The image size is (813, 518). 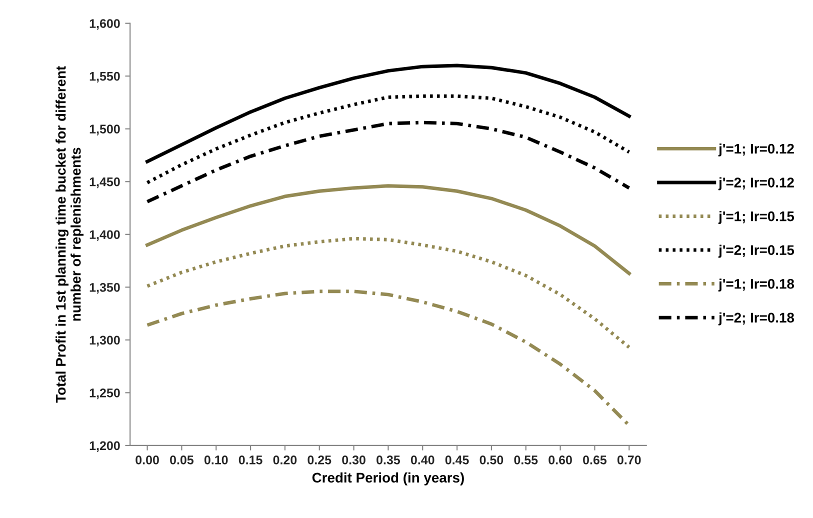 What do you see at coordinates (105, 130) in the screenshot?
I see `y-tick-label: 1,500` at bounding box center [105, 130].